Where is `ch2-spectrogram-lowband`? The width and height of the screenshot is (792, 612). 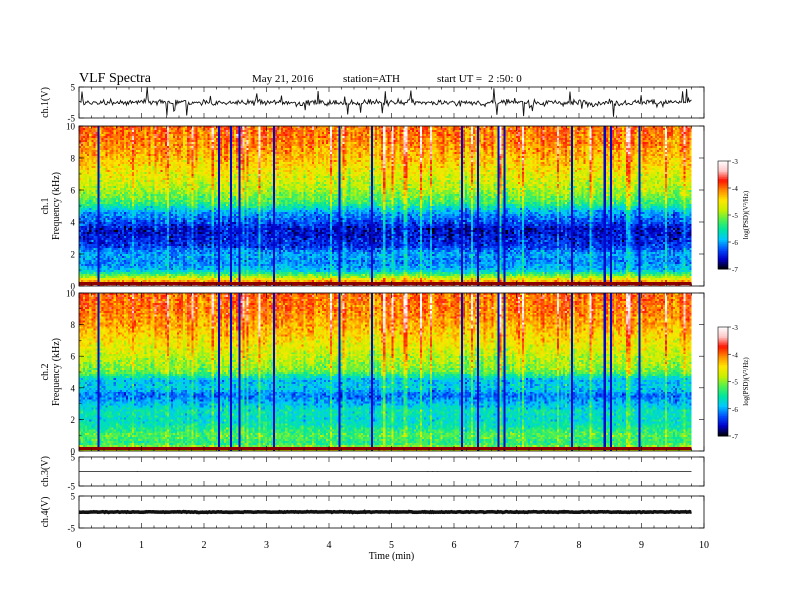 ch2-spectrogram-lowband is located at coordinates (385, 448).